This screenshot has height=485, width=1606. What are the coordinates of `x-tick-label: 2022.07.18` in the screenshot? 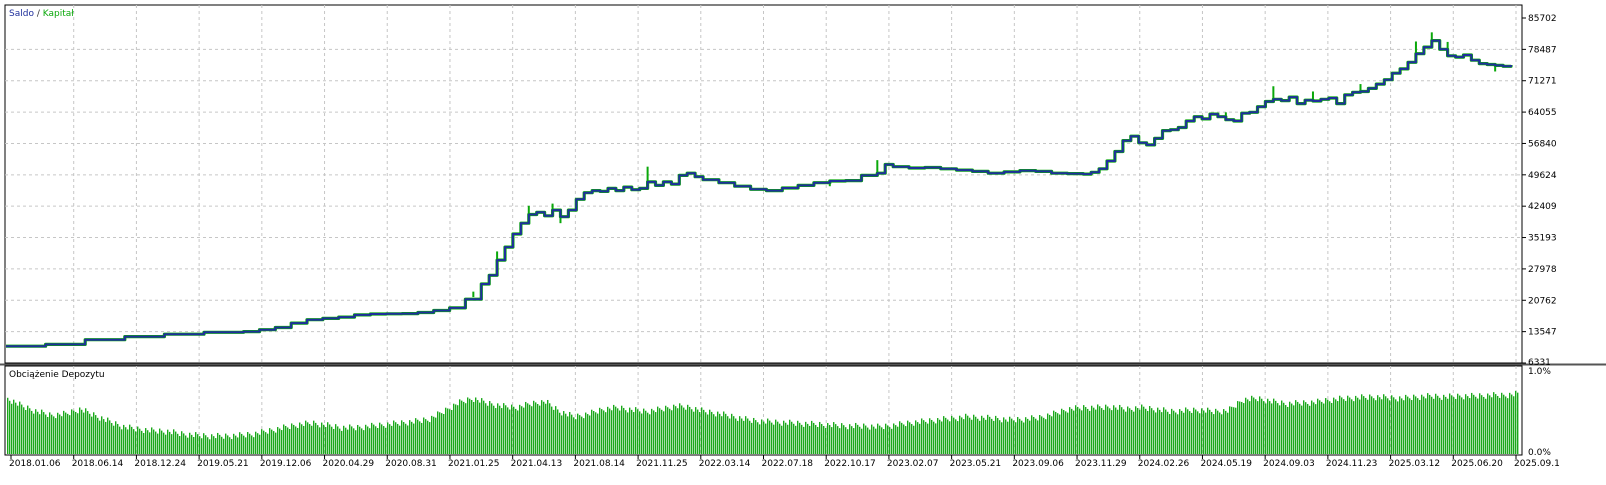 It's located at (788, 464).